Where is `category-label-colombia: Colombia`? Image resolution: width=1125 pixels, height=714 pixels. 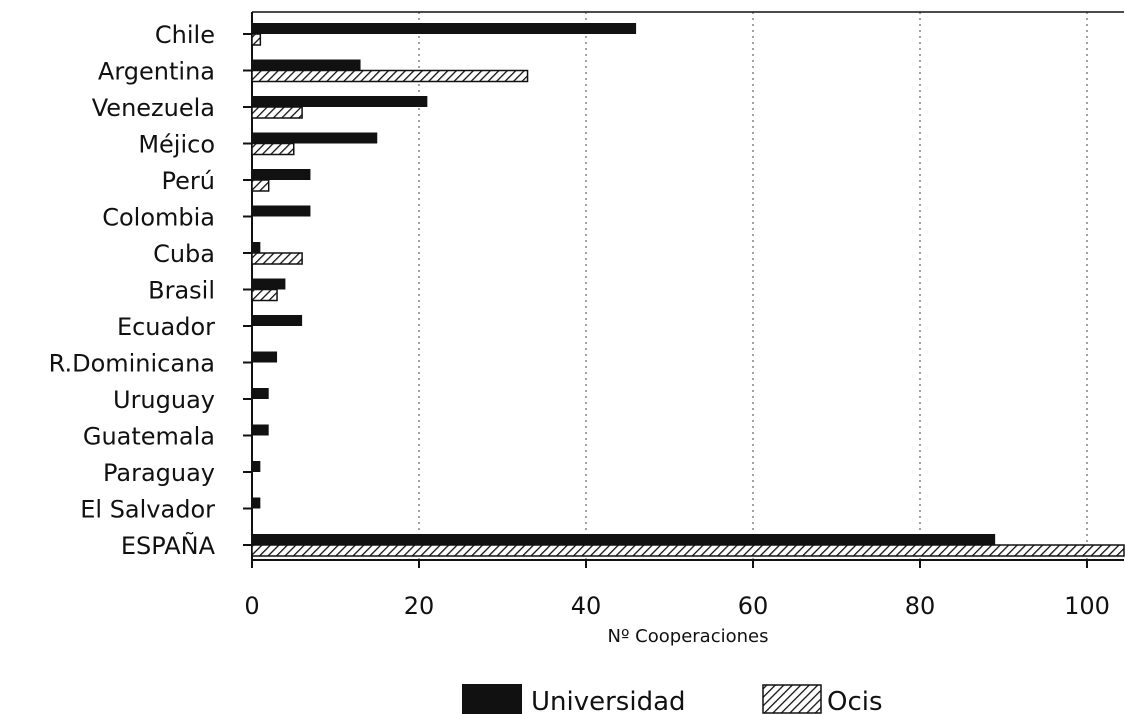 category-label-colombia: Colombia is located at coordinates (158, 218).